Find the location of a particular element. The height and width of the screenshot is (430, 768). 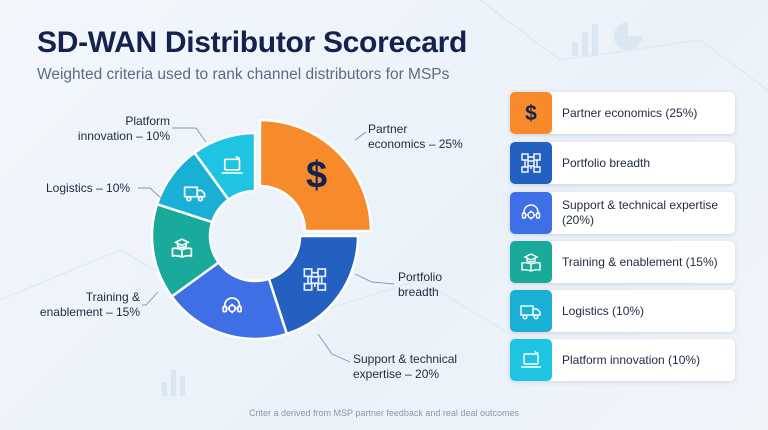

legend-label: Portfolio breadth is located at coordinates (606, 162).